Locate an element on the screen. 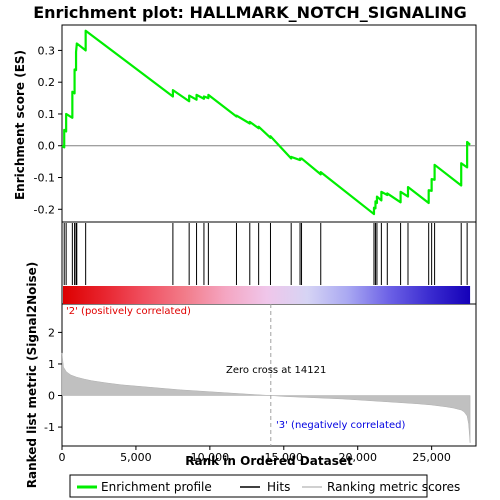 Image resolution: width=500 pixels, height=500 pixels. legend-ranking-label: Ranking metric scores is located at coordinates (393, 487).